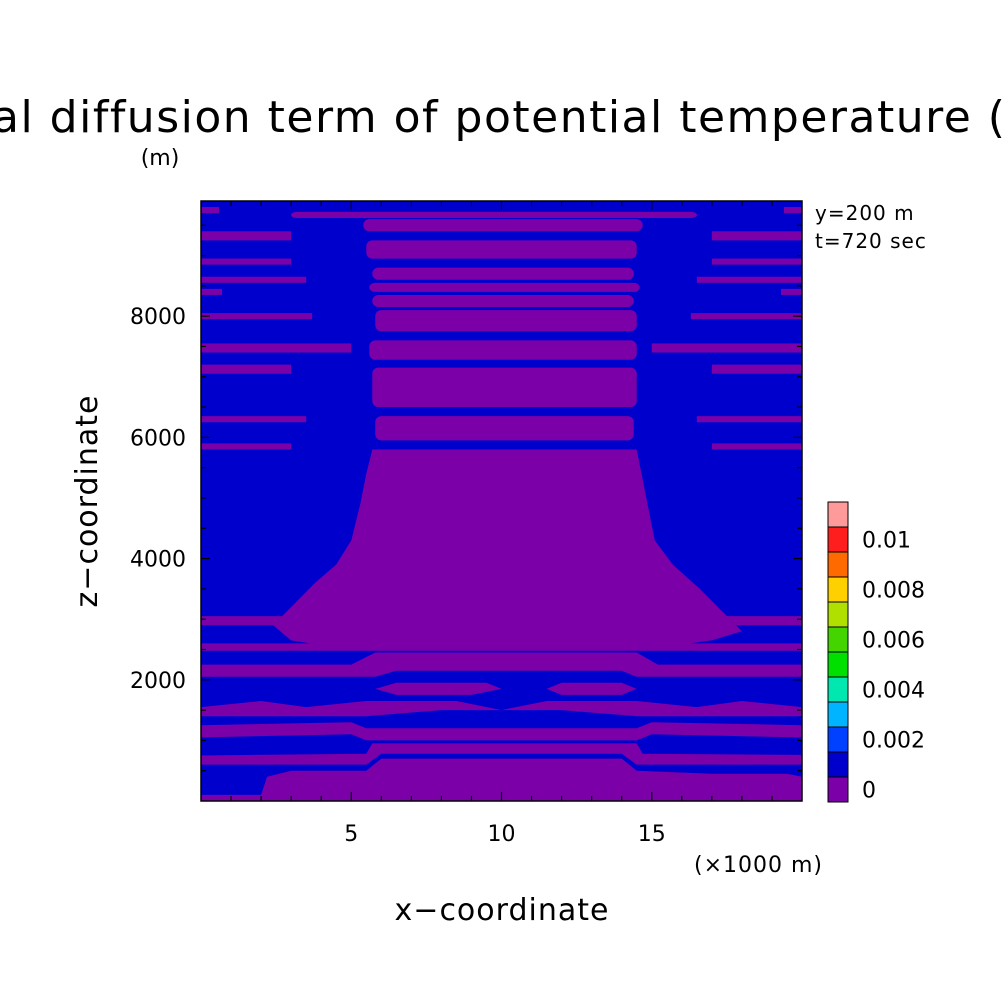 The image size is (1004, 1004). I want to click on y-tick-label: 6000, so click(158, 438).